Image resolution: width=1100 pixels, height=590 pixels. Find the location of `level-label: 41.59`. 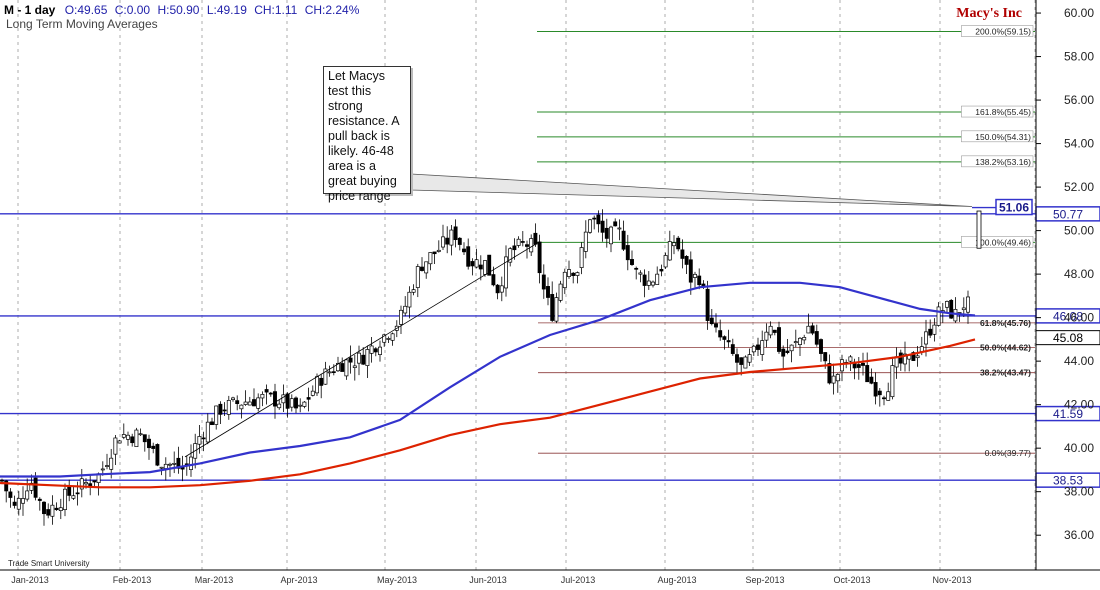

level-label: 41.59 is located at coordinates (1068, 414).